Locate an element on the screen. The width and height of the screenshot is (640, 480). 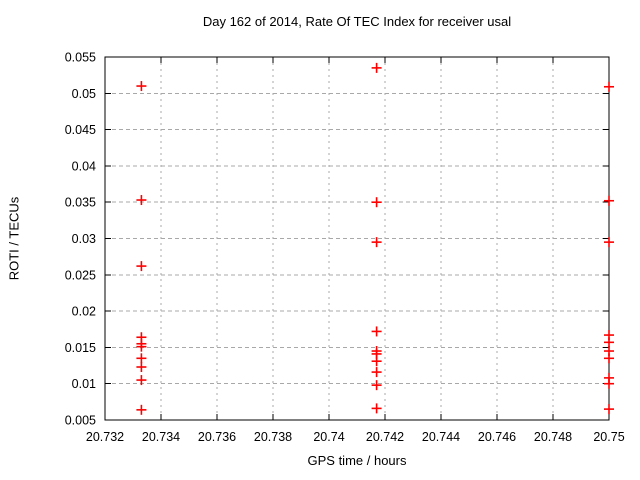
y-tick-label: 0.005 is located at coordinates (80, 421).